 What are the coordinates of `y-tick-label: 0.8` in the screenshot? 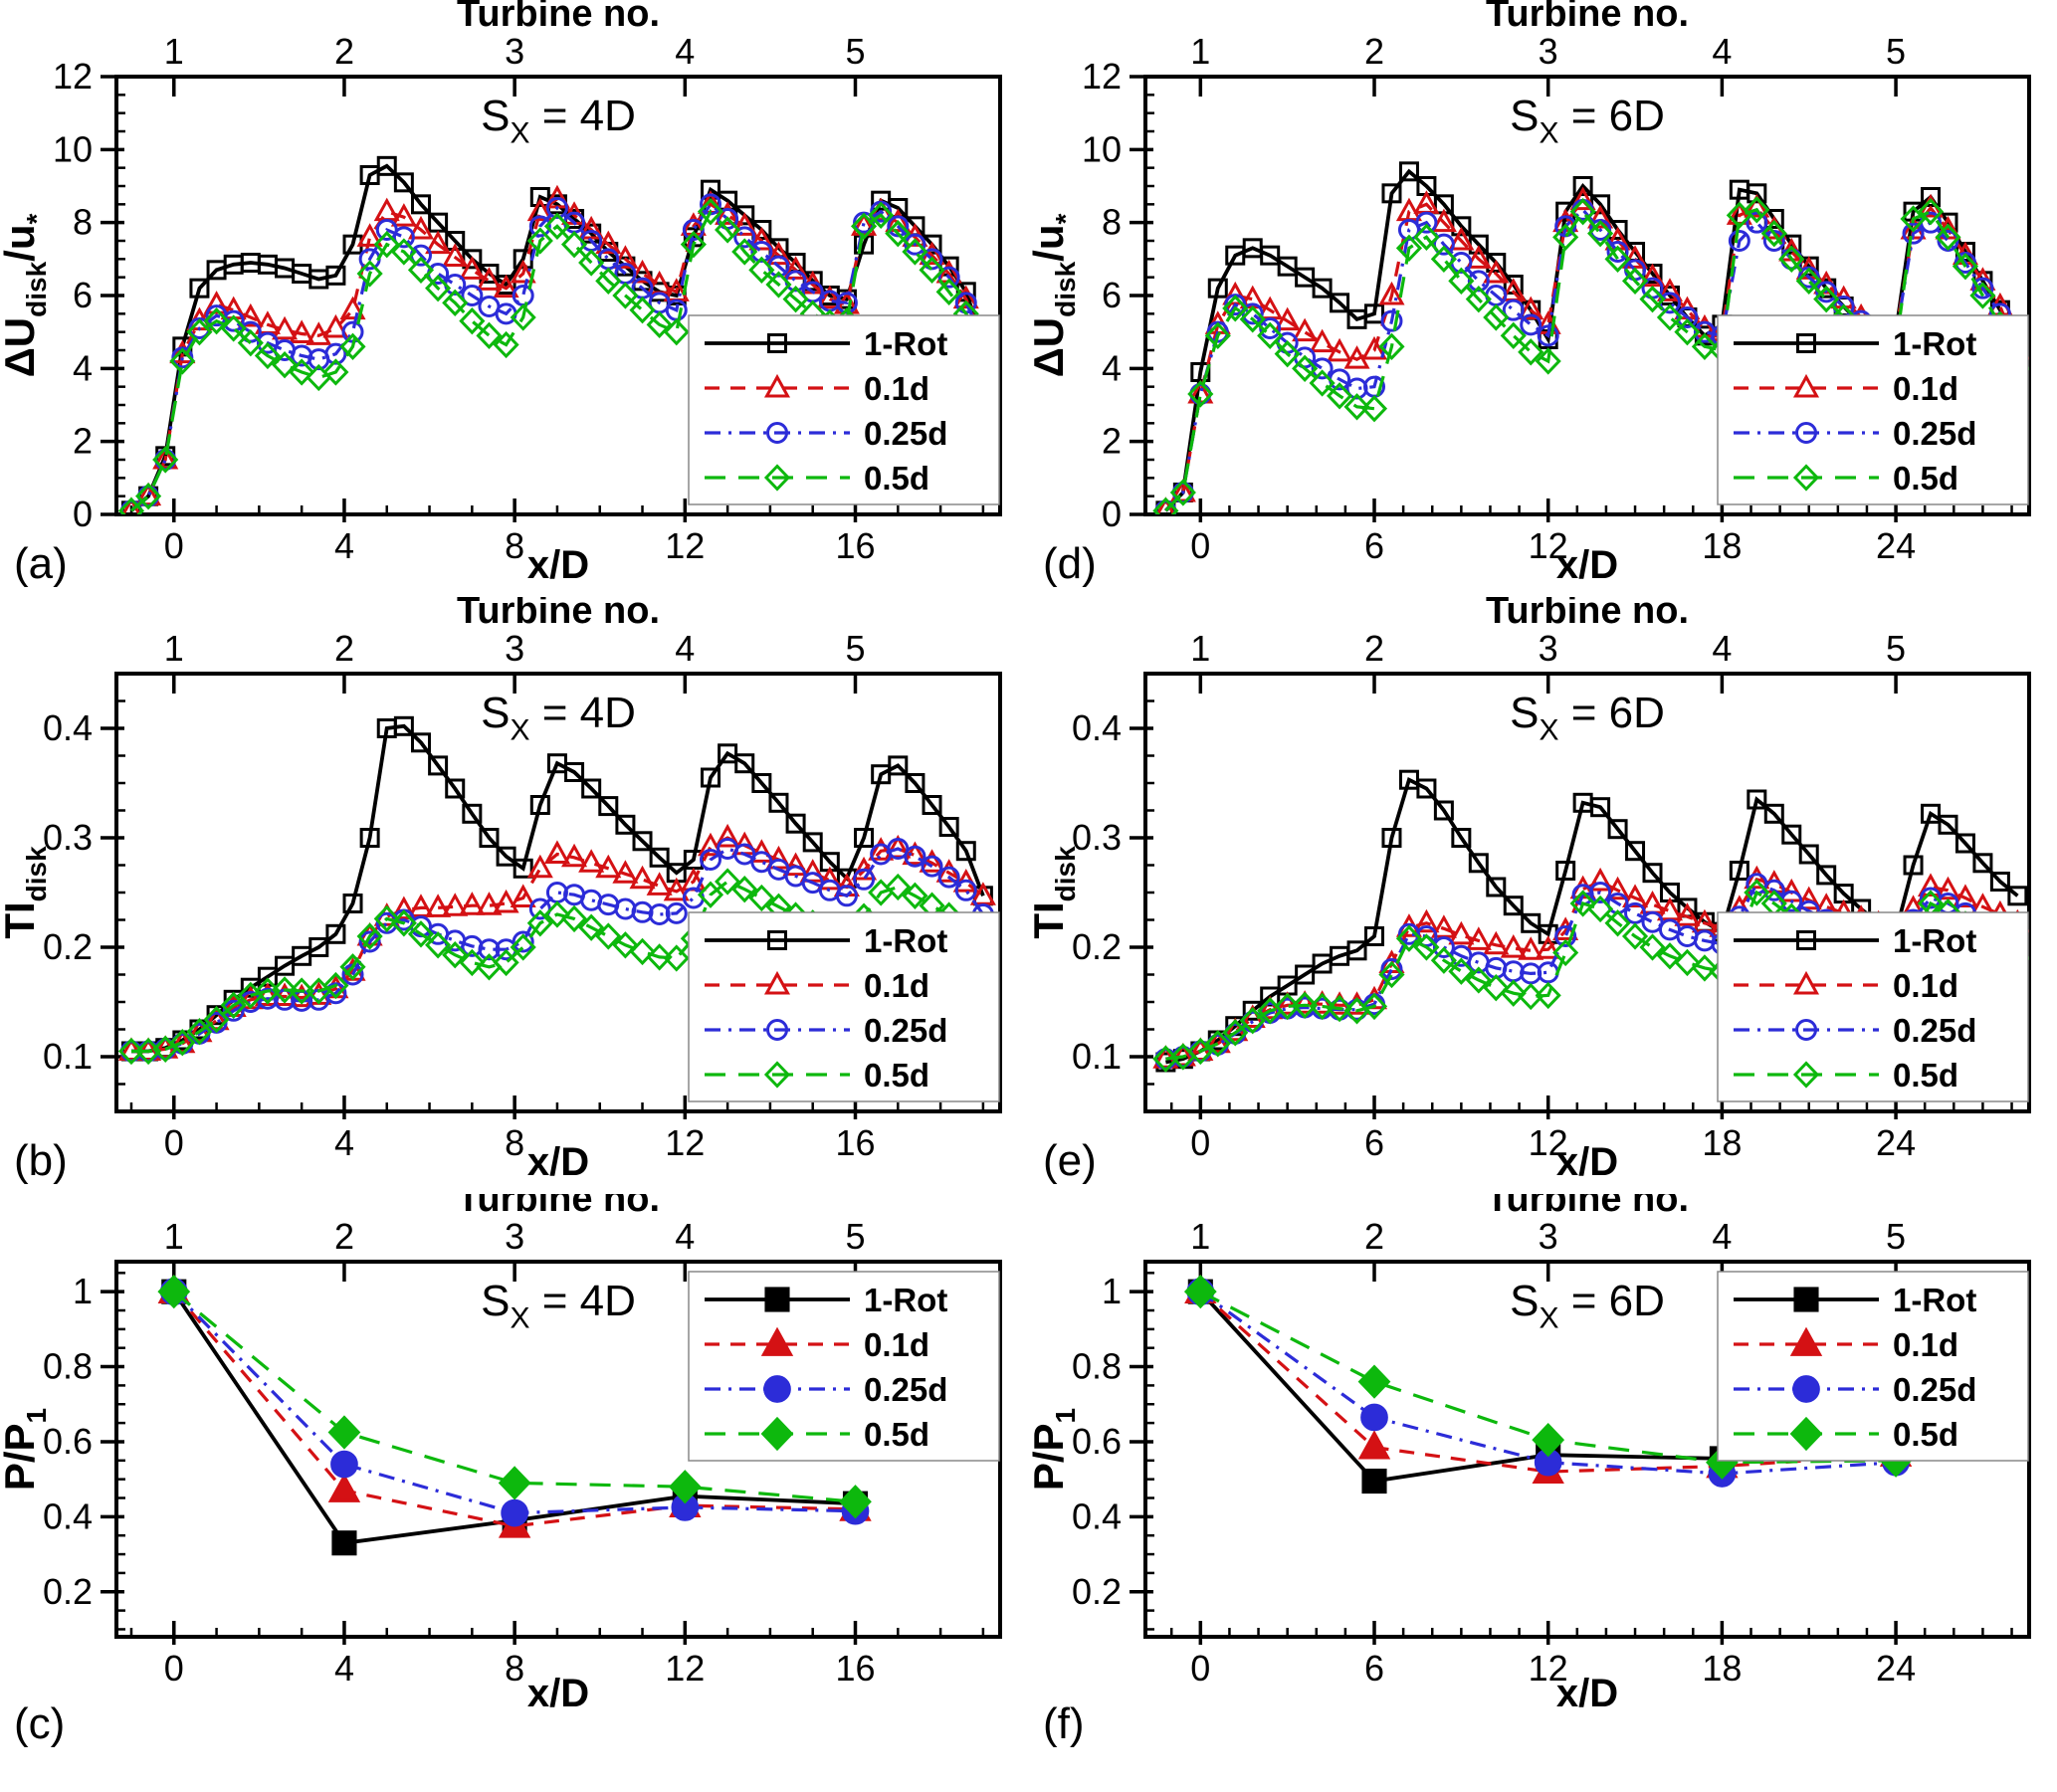 It's located at (1097, 1366).